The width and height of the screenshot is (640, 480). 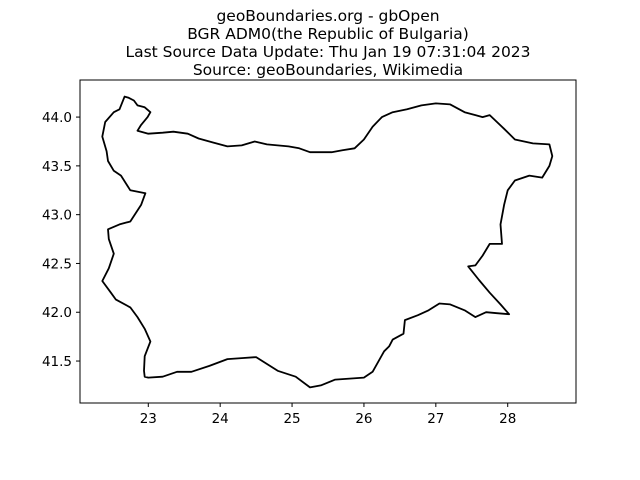 I want to click on x-tick-label: 23, so click(x=148, y=419).